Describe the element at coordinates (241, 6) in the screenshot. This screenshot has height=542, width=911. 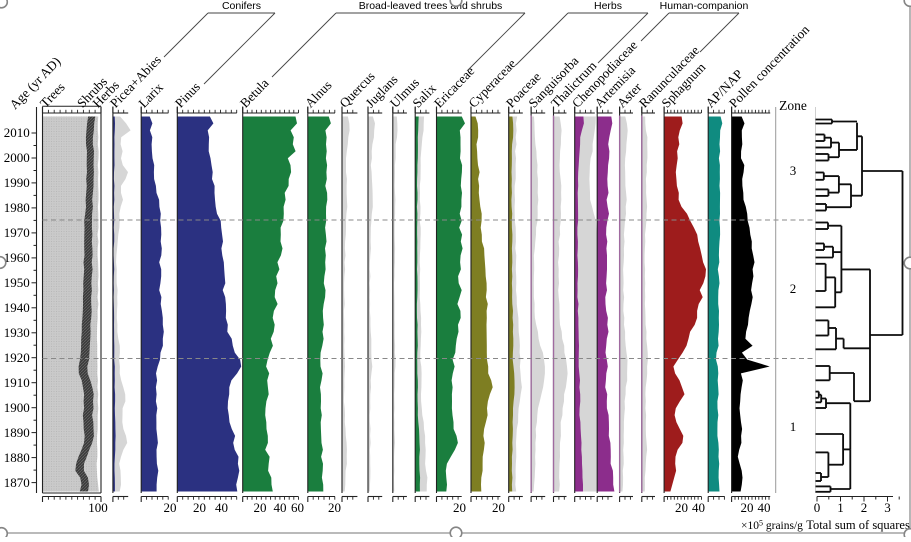
I see `svg-text: Conifers` at that location.